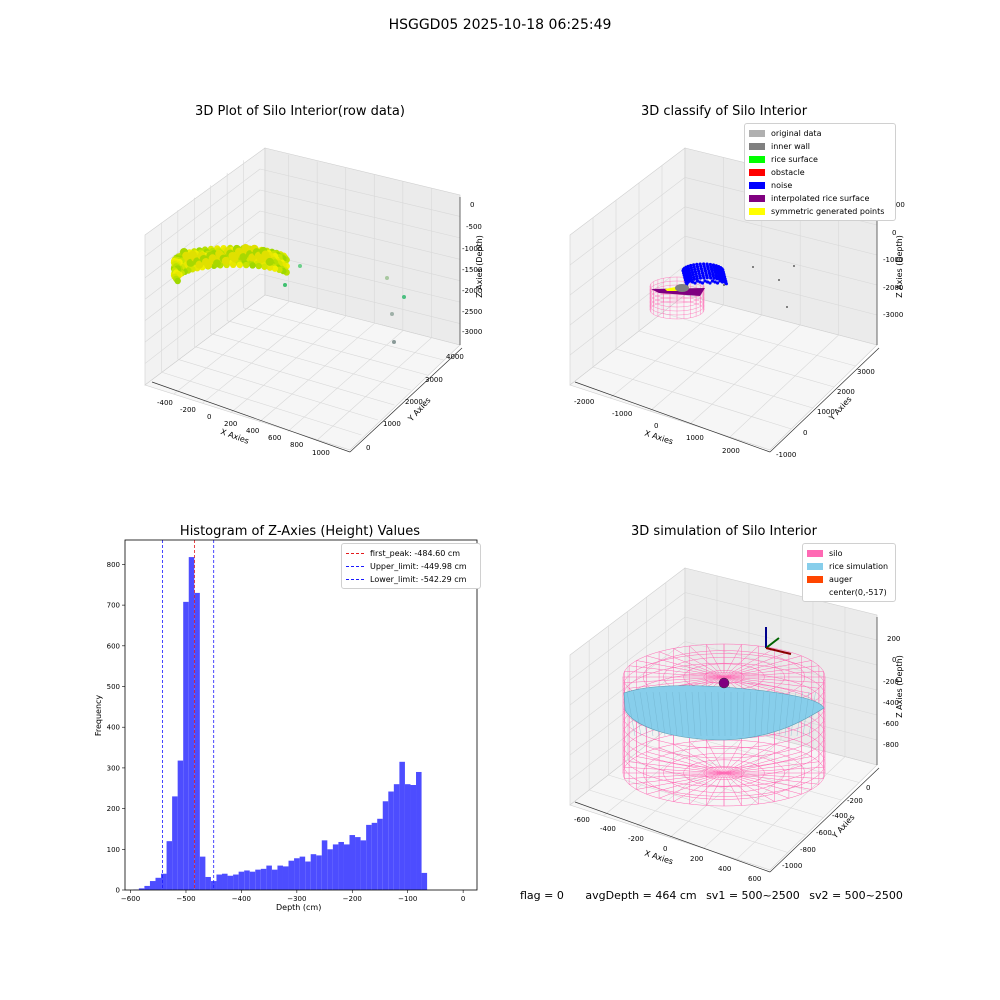  I want to click on classify-y-tick: -1000, so click(786, 455).